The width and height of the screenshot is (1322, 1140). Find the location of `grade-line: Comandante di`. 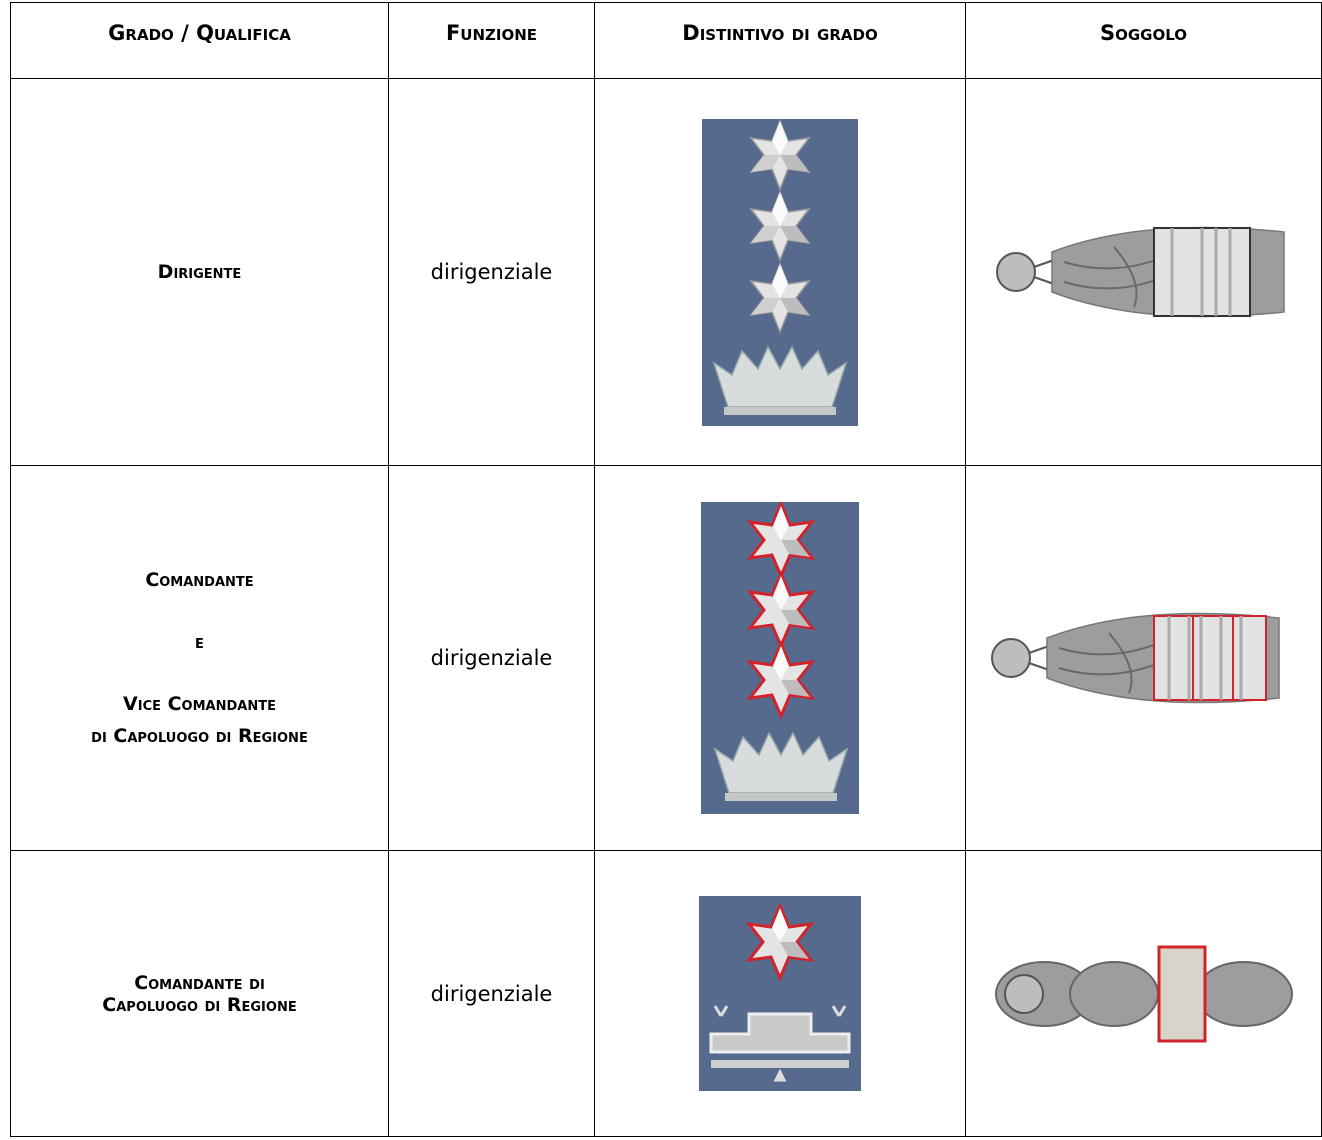

grade-line: Comandante di is located at coordinates (199, 982).